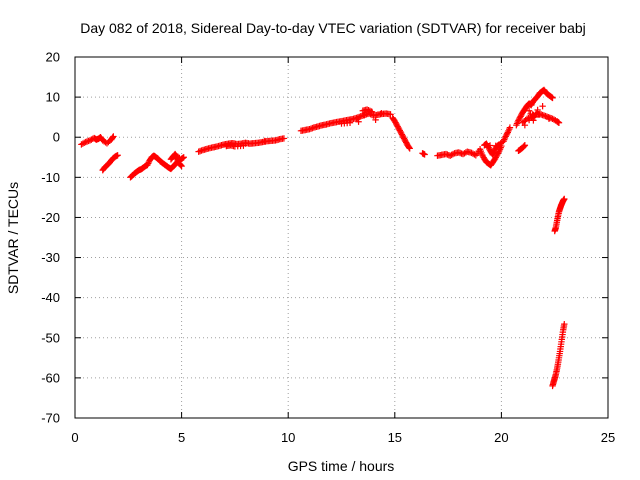 The image size is (640, 480). What do you see at coordinates (50, 337) in the screenshot?
I see `y-tick-label: -50` at bounding box center [50, 337].